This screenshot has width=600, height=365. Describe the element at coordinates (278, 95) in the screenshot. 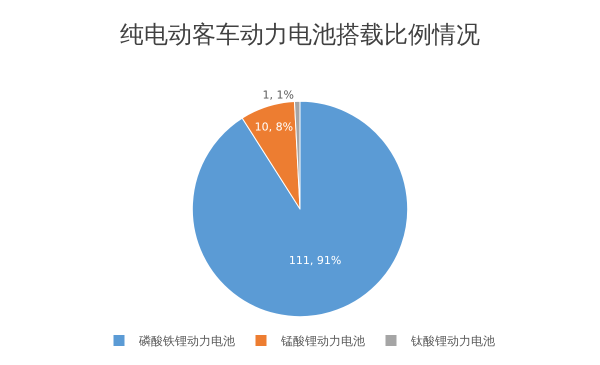

I see `data-label: 1, 1%` at that location.